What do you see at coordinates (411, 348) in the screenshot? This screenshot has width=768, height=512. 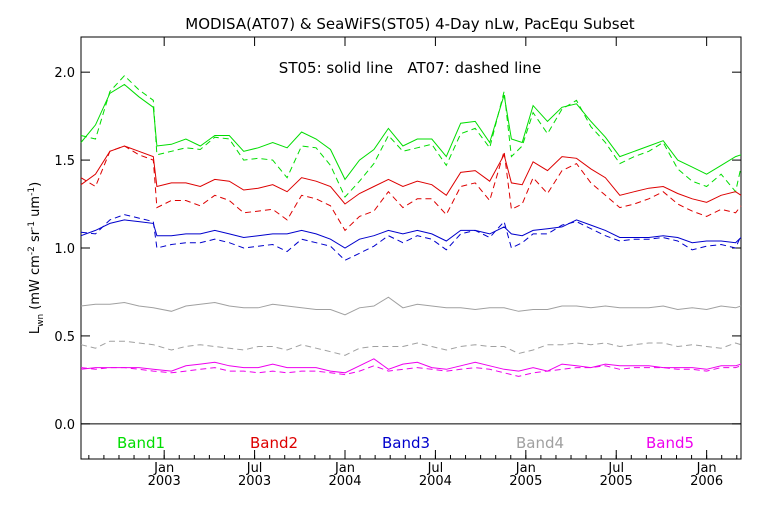 I see `series-line-band4-at07` at bounding box center [411, 348].